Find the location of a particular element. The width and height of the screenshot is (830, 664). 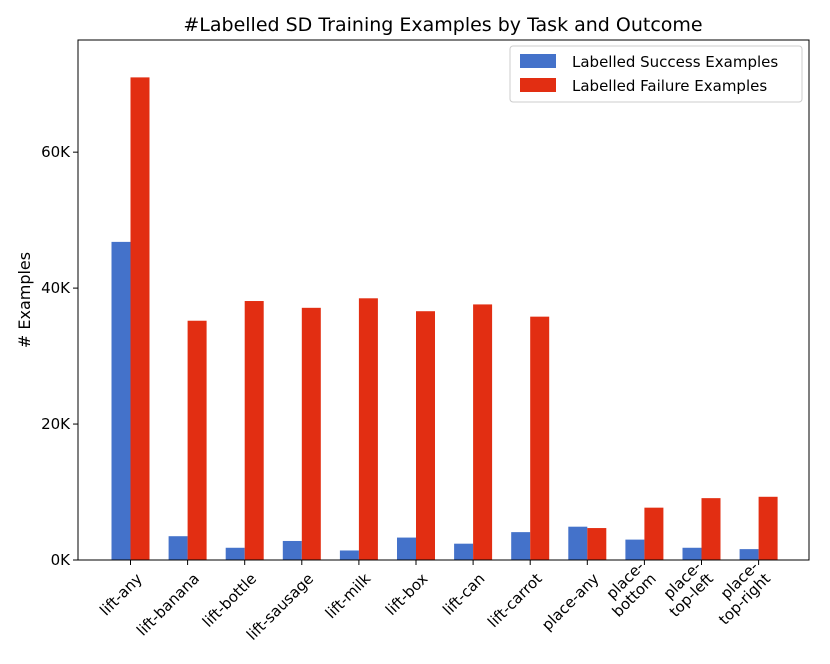

x-tick-label: lift-carrot is located at coordinates (515, 601).